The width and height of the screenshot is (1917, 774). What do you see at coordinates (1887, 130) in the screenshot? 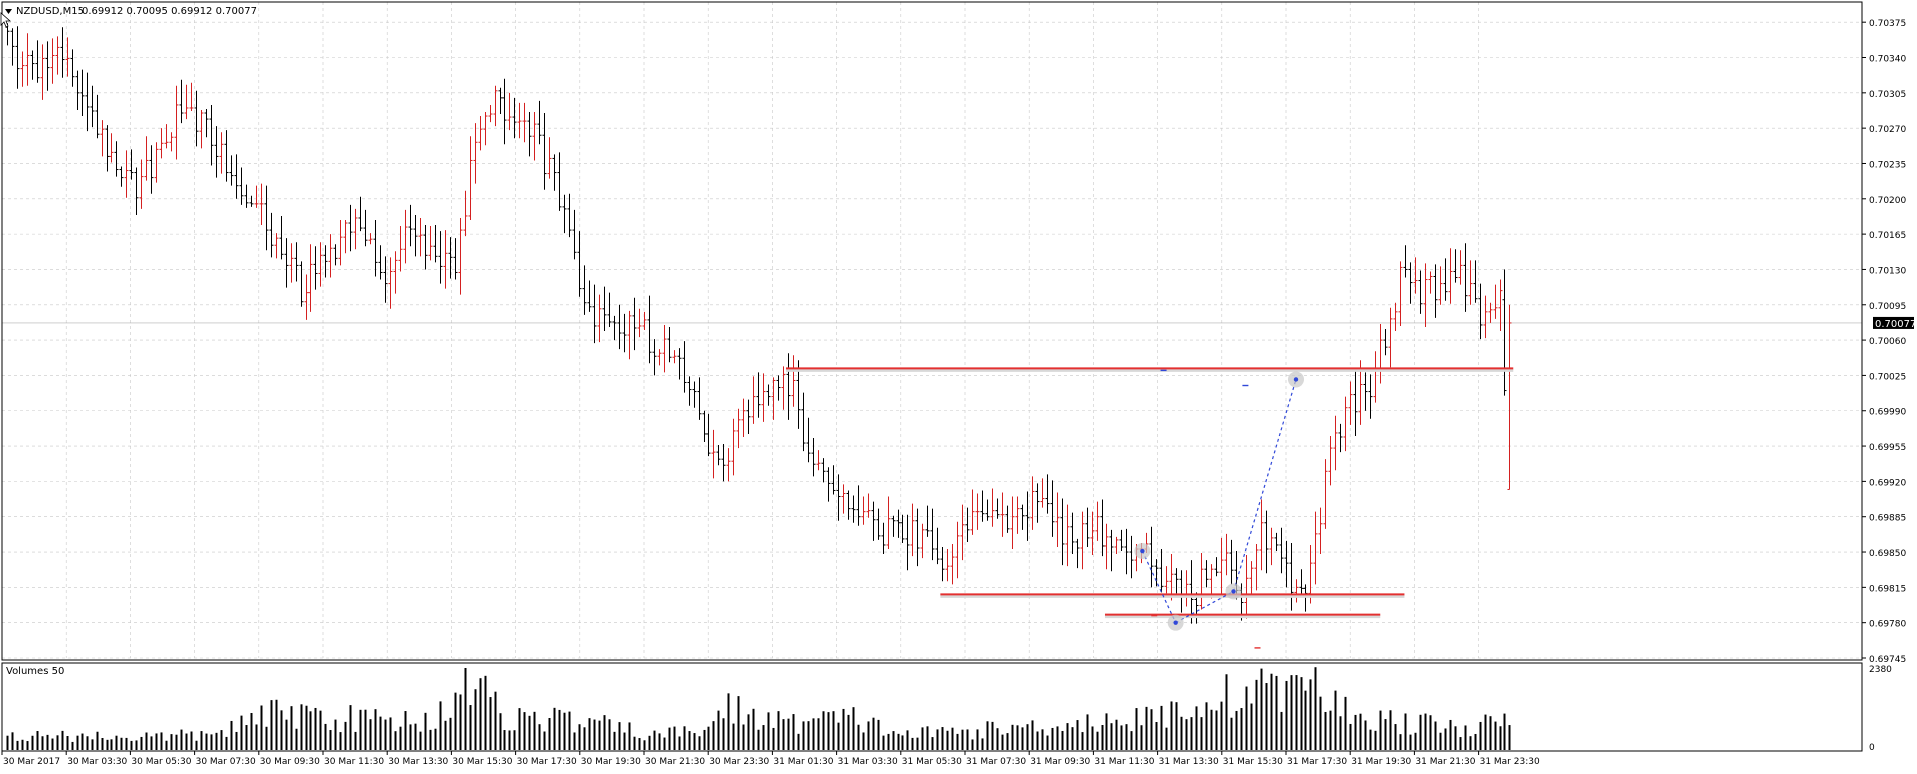
I see `y-tick-label: 0.70270` at bounding box center [1887, 130].